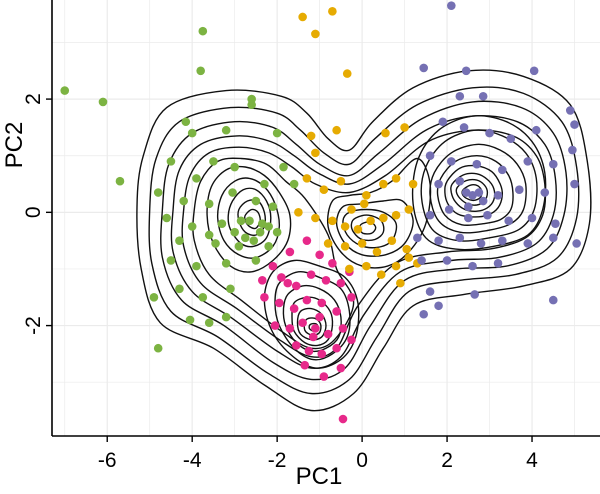 Image resolution: width=600 pixels, height=494 pixels. What do you see at coordinates (14, 145) in the screenshot?
I see `y-axis-label: PC2` at bounding box center [14, 145].